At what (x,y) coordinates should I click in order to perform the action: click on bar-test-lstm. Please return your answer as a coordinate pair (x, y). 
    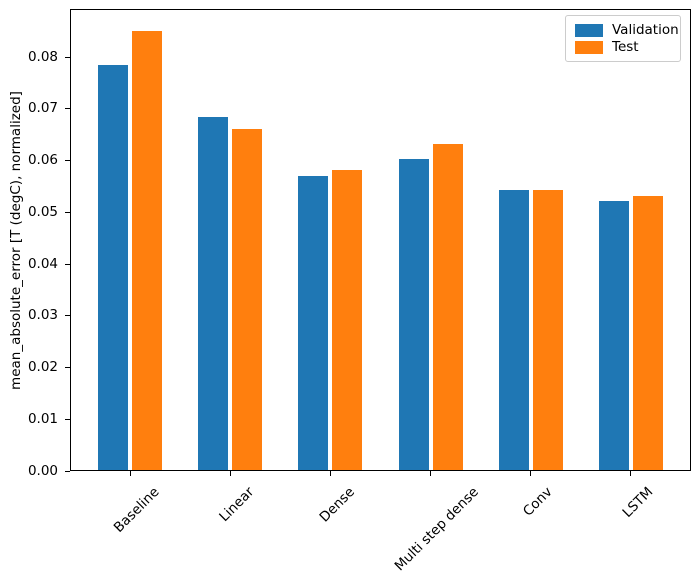
    Looking at the image, I should click on (647, 333).